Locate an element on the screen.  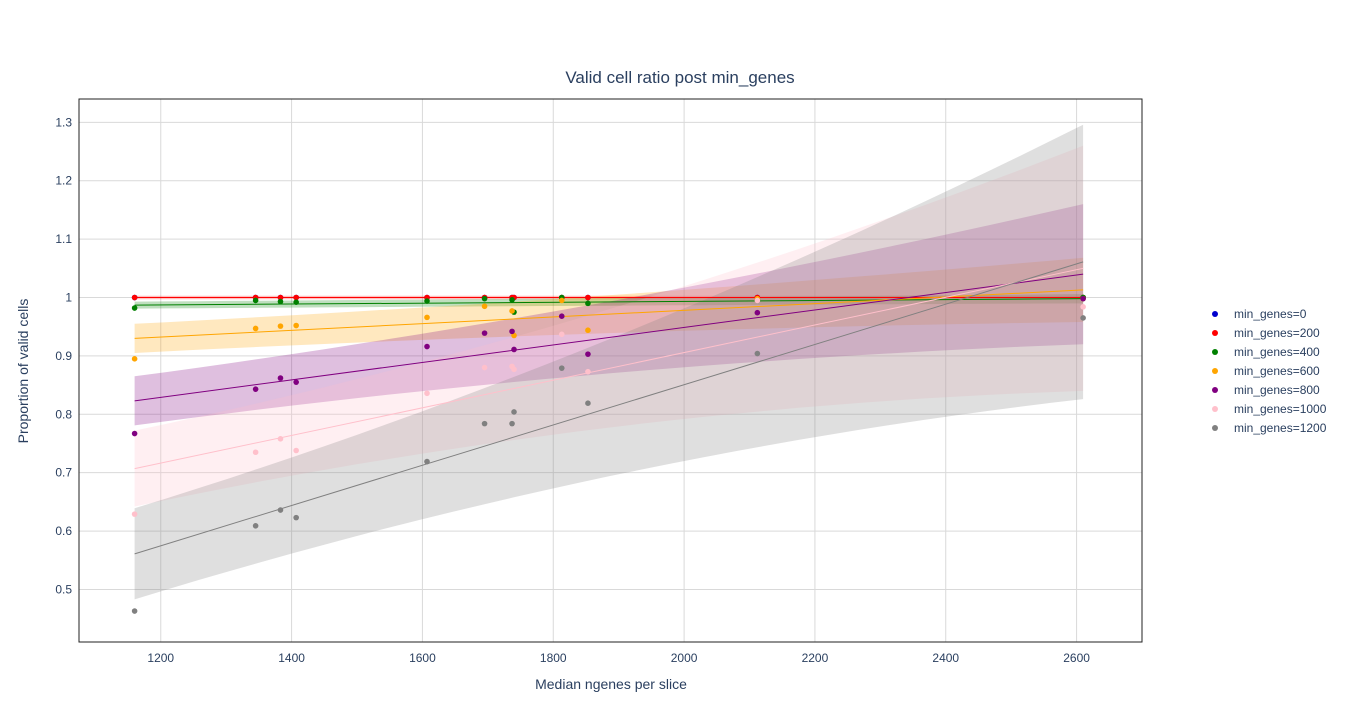
y-tick-label: 0.8 is located at coordinates (63, 414).